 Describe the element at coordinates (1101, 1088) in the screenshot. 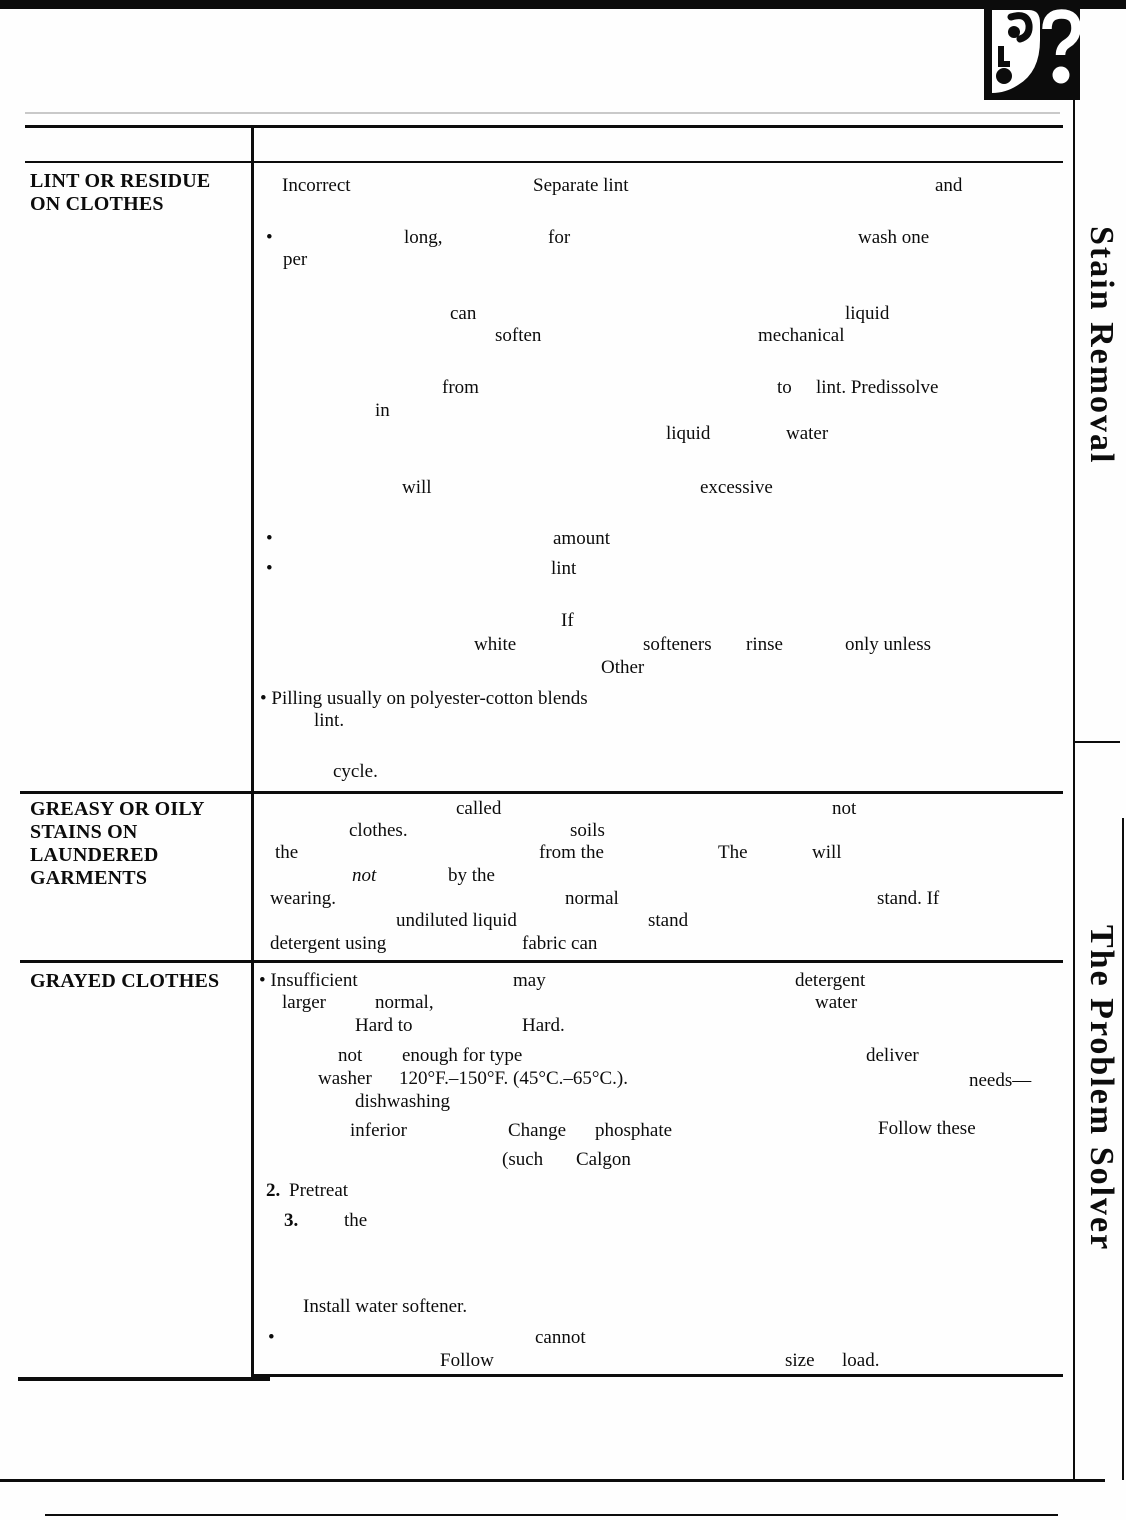

I see `section-label-problem-solver: The Problem Solver` at that location.